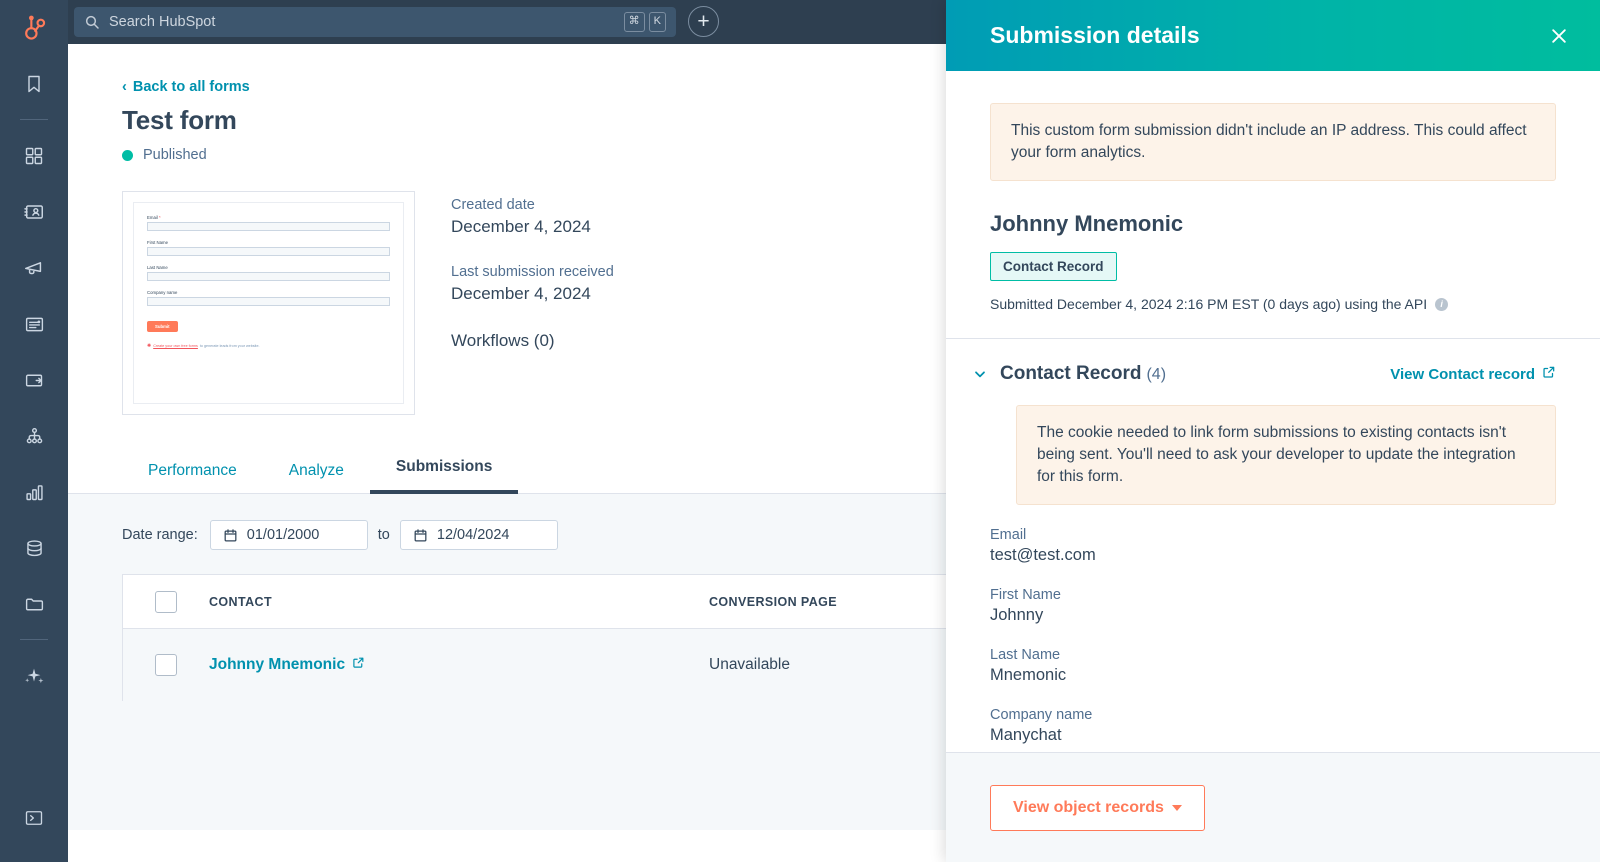  What do you see at coordinates (364, 22) in the screenshot?
I see `search-input` at bounding box center [364, 22].